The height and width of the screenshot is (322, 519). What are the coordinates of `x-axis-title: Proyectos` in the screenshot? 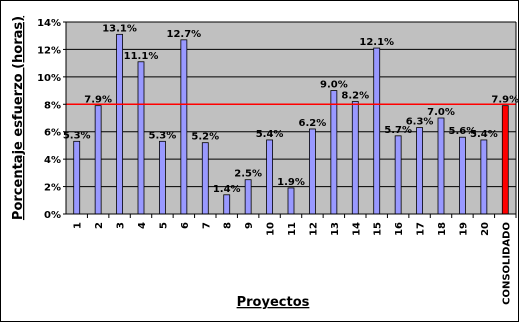 It's located at (273, 302).